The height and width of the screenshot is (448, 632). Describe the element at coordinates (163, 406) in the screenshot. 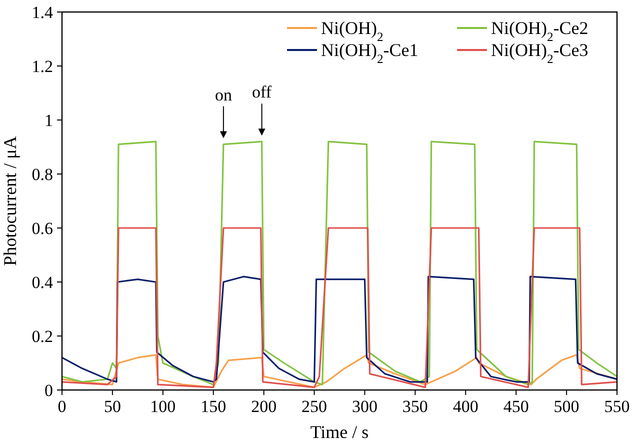

I see `x-tick-label: 100` at that location.